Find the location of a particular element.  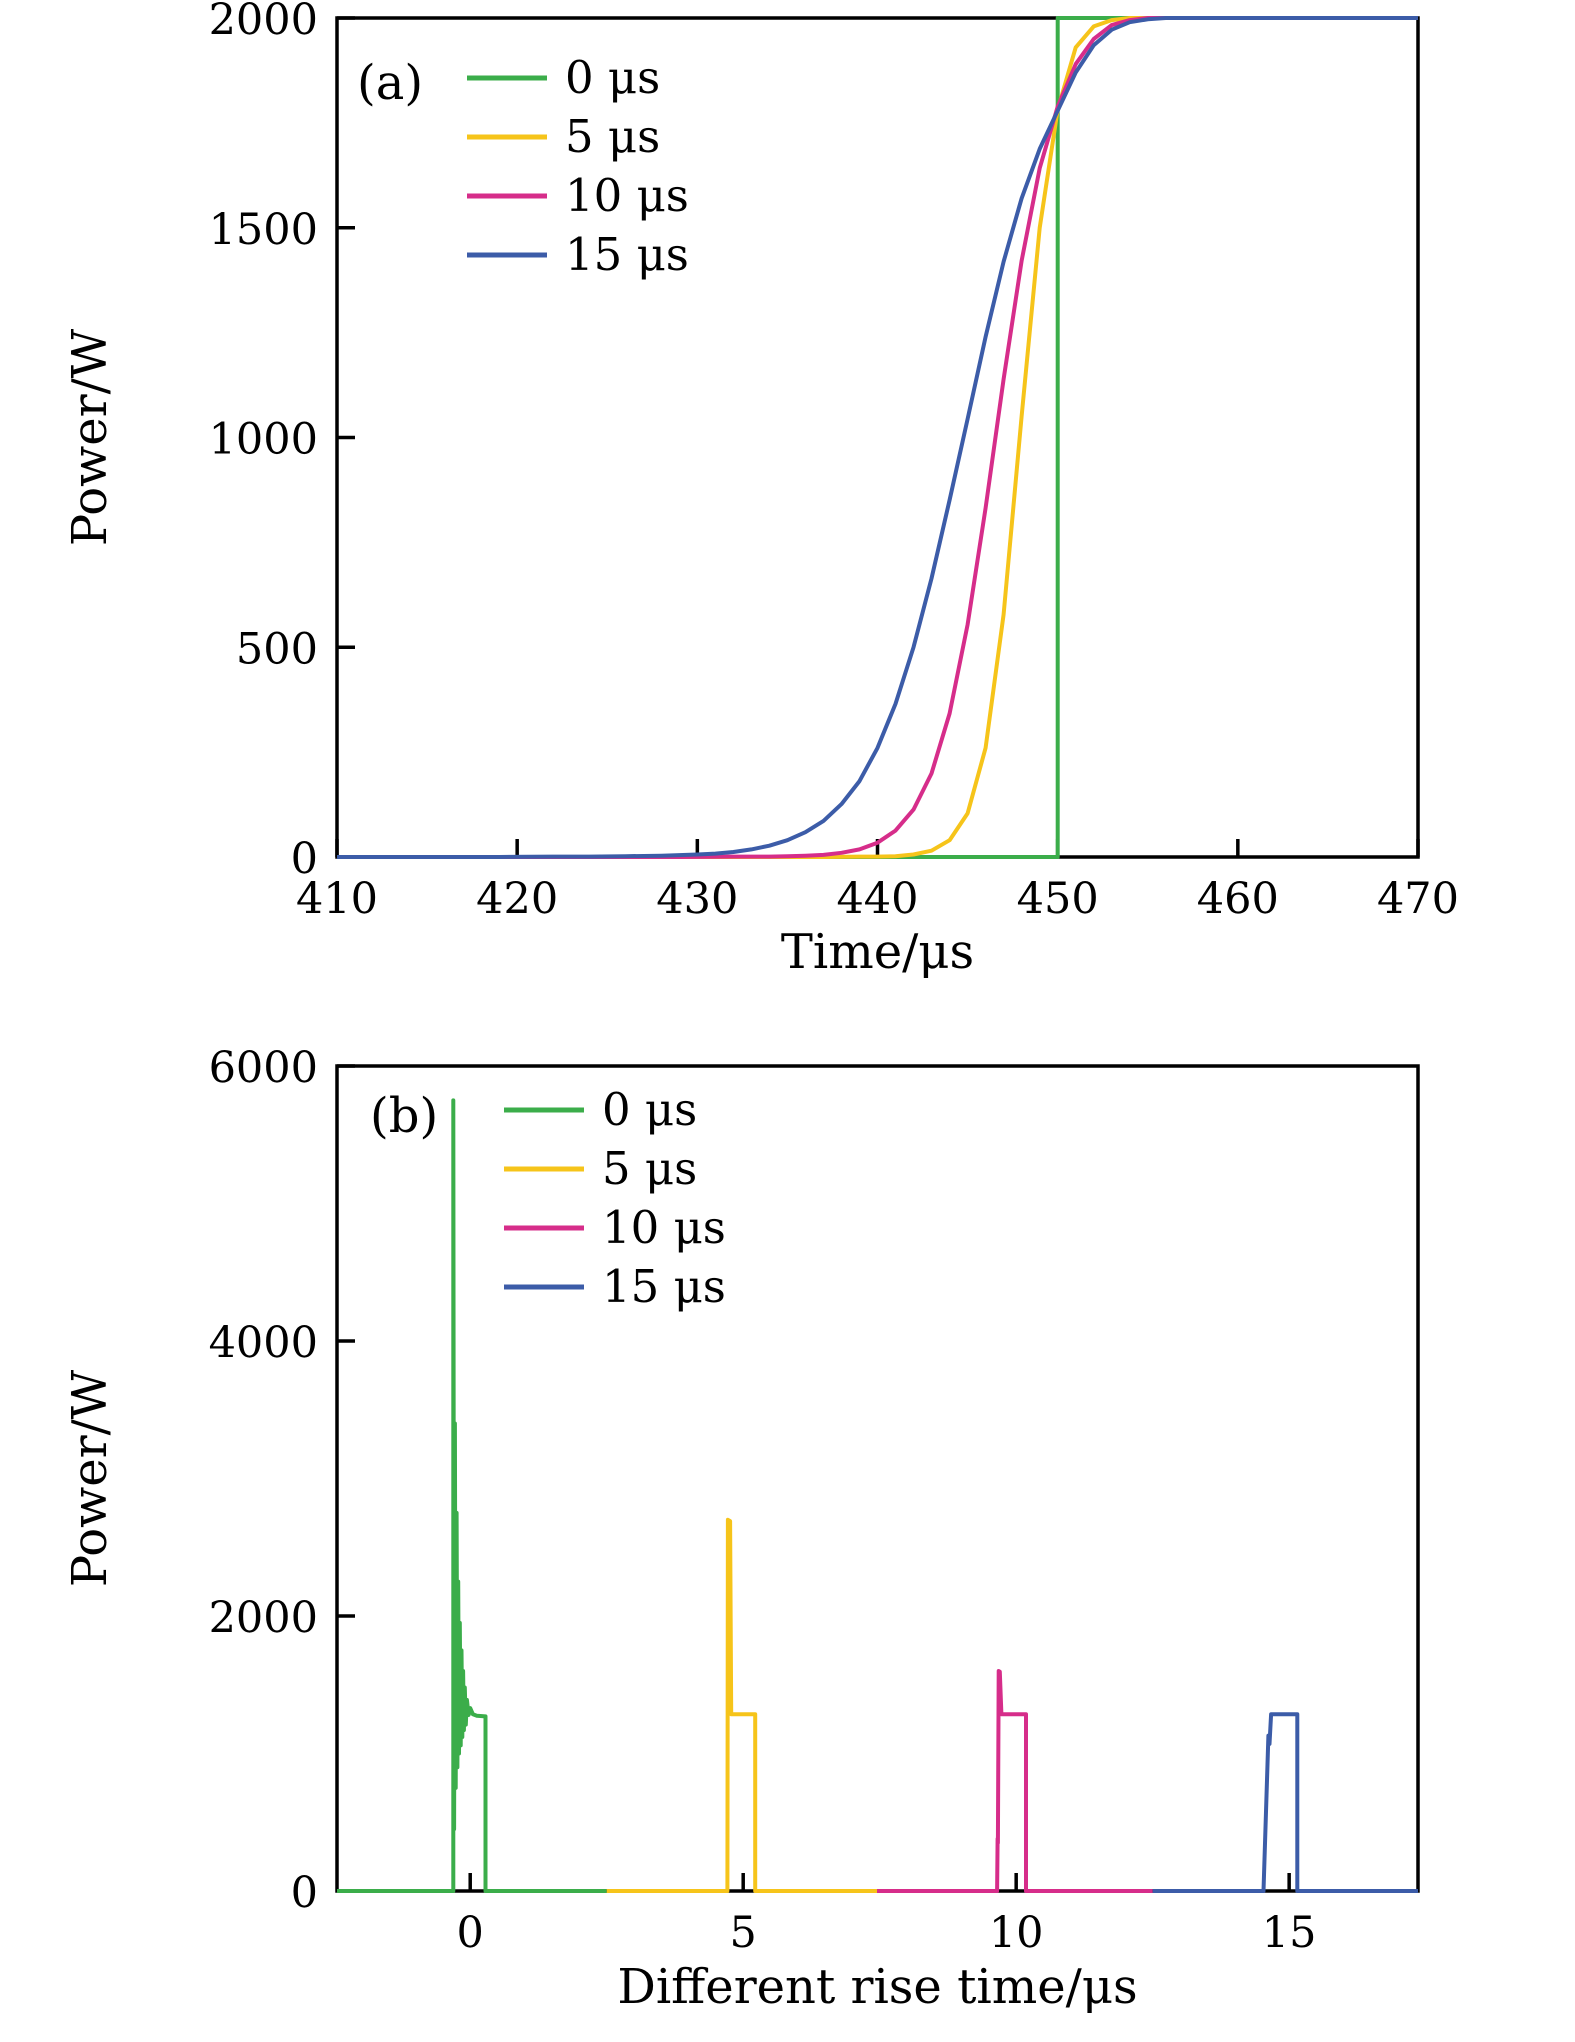

x-tick-label: 410 is located at coordinates (337, 899).